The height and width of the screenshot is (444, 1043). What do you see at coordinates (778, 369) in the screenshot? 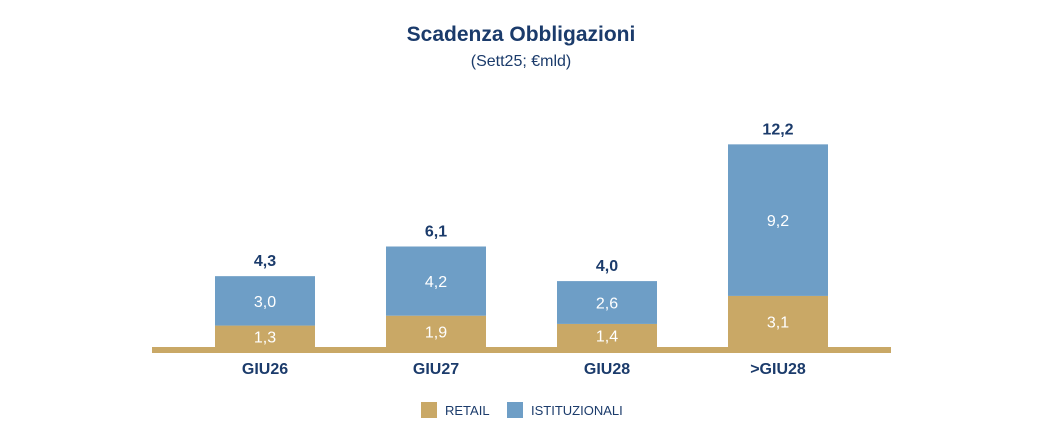
I see `category-label: >GIU28` at bounding box center [778, 369].